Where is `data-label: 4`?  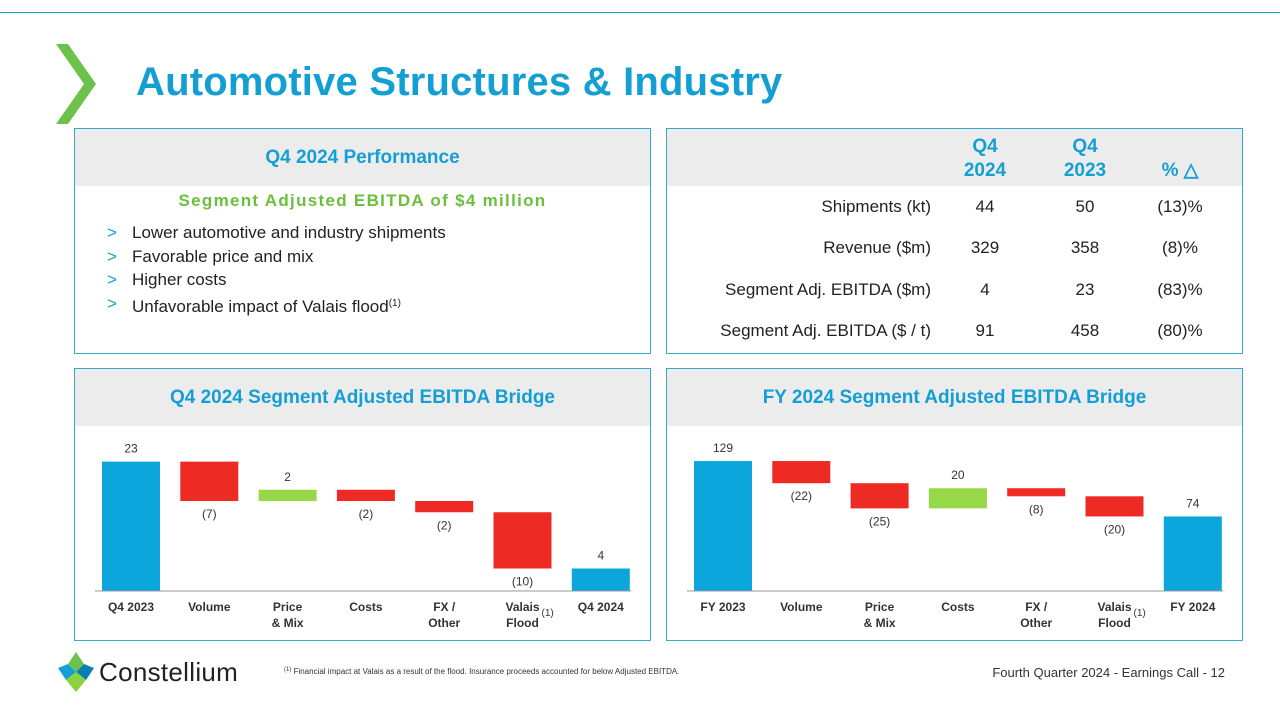 data-label: 4 is located at coordinates (600, 556).